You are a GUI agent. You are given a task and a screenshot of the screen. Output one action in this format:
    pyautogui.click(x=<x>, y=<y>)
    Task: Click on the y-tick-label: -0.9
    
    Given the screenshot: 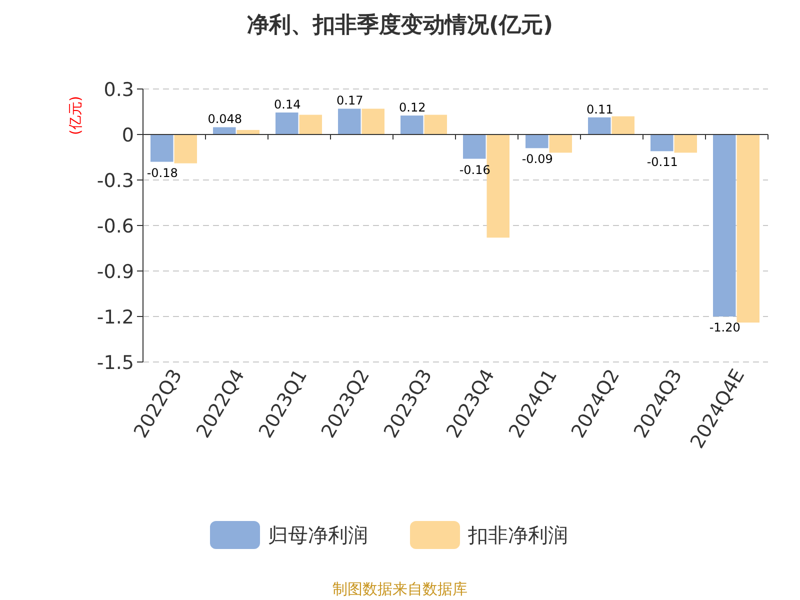 What is the action you would take?
    pyautogui.click(x=115, y=272)
    